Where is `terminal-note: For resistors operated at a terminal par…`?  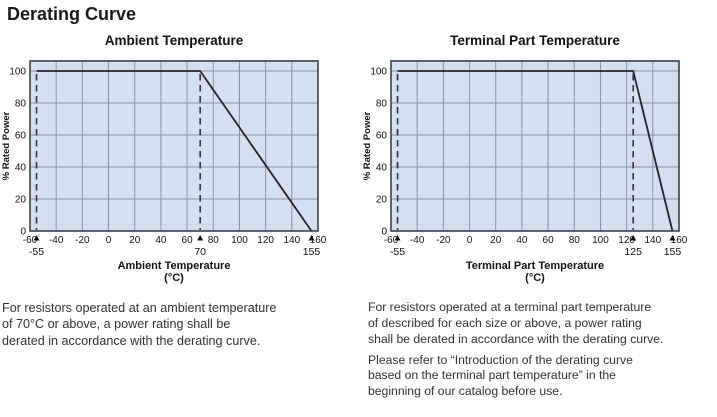 terminal-note: For resistors operated at a terminal par… is located at coordinates (542, 352).